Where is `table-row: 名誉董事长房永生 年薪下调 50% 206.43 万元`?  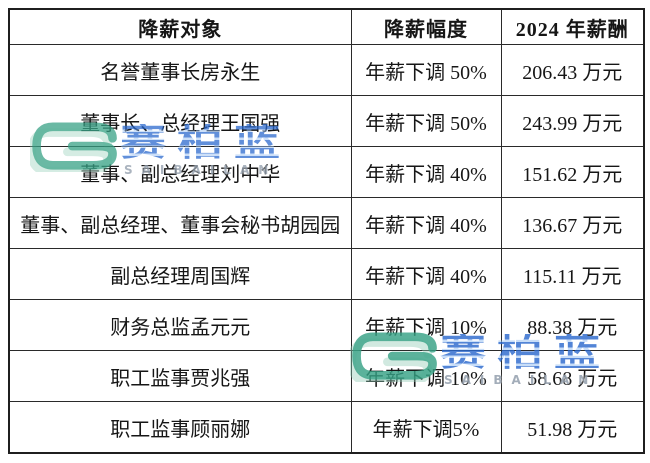 table-row: 名誉董事长房永生 年薪下调 50% 206.43 万元 is located at coordinates (326, 70).